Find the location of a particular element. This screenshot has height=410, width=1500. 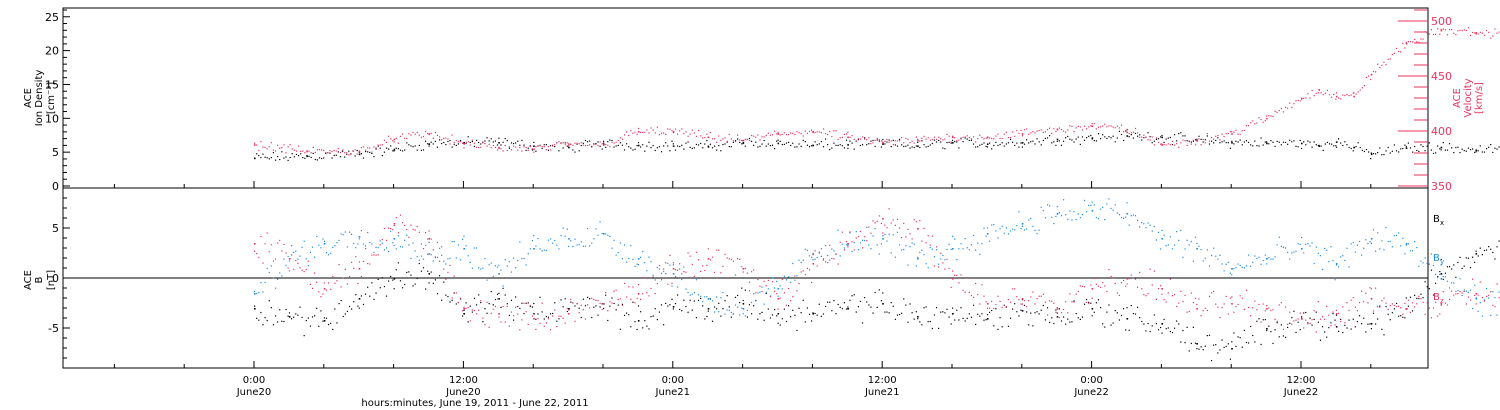

density-tick-label: 10 is located at coordinates (52, 118).